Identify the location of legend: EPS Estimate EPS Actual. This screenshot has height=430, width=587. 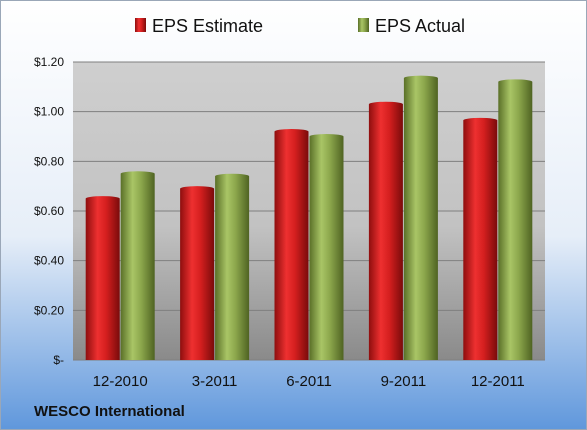
(300, 26).